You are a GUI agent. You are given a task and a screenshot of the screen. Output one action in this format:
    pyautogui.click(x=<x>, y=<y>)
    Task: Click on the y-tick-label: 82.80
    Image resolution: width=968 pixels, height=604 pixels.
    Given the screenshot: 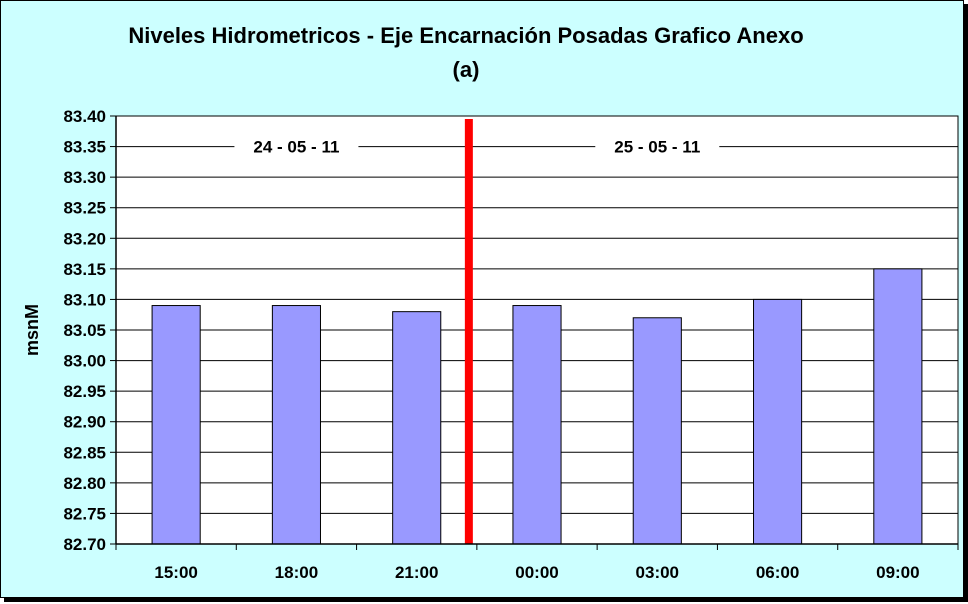 What is the action you would take?
    pyautogui.click(x=84, y=483)
    